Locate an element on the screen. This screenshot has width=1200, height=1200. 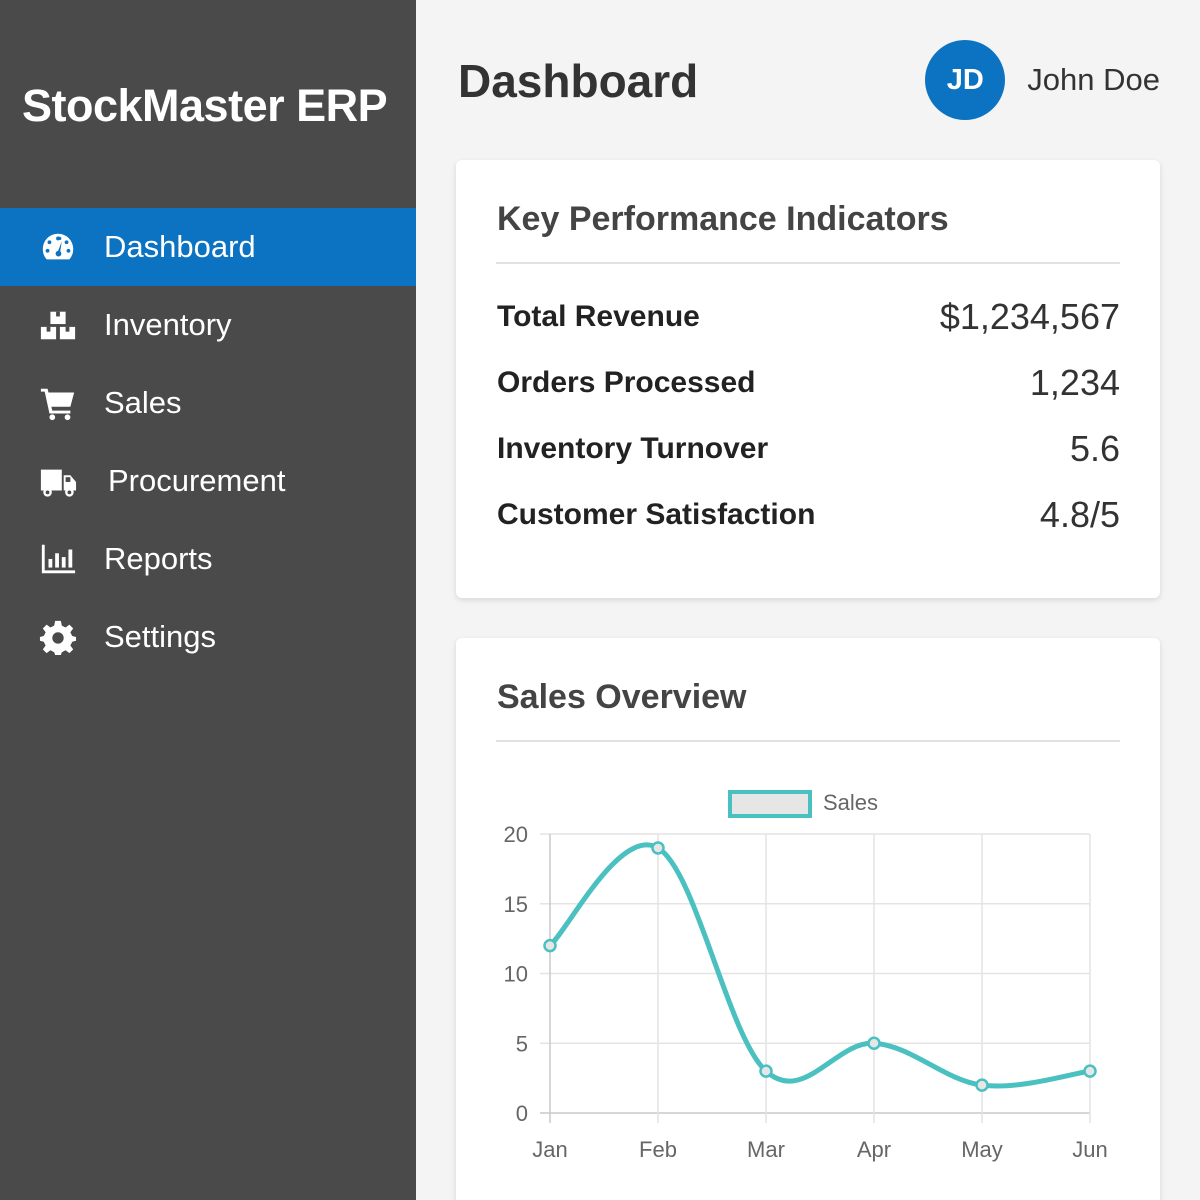
x-tick-label: Apr is located at coordinates (874, 1149).